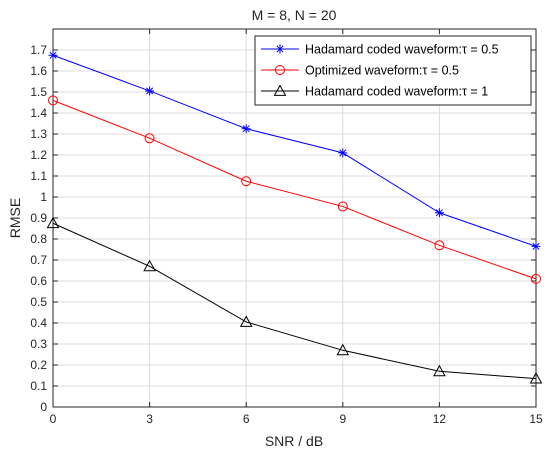  What do you see at coordinates (440, 419) in the screenshot?
I see `x-tick-label: 12` at bounding box center [440, 419].